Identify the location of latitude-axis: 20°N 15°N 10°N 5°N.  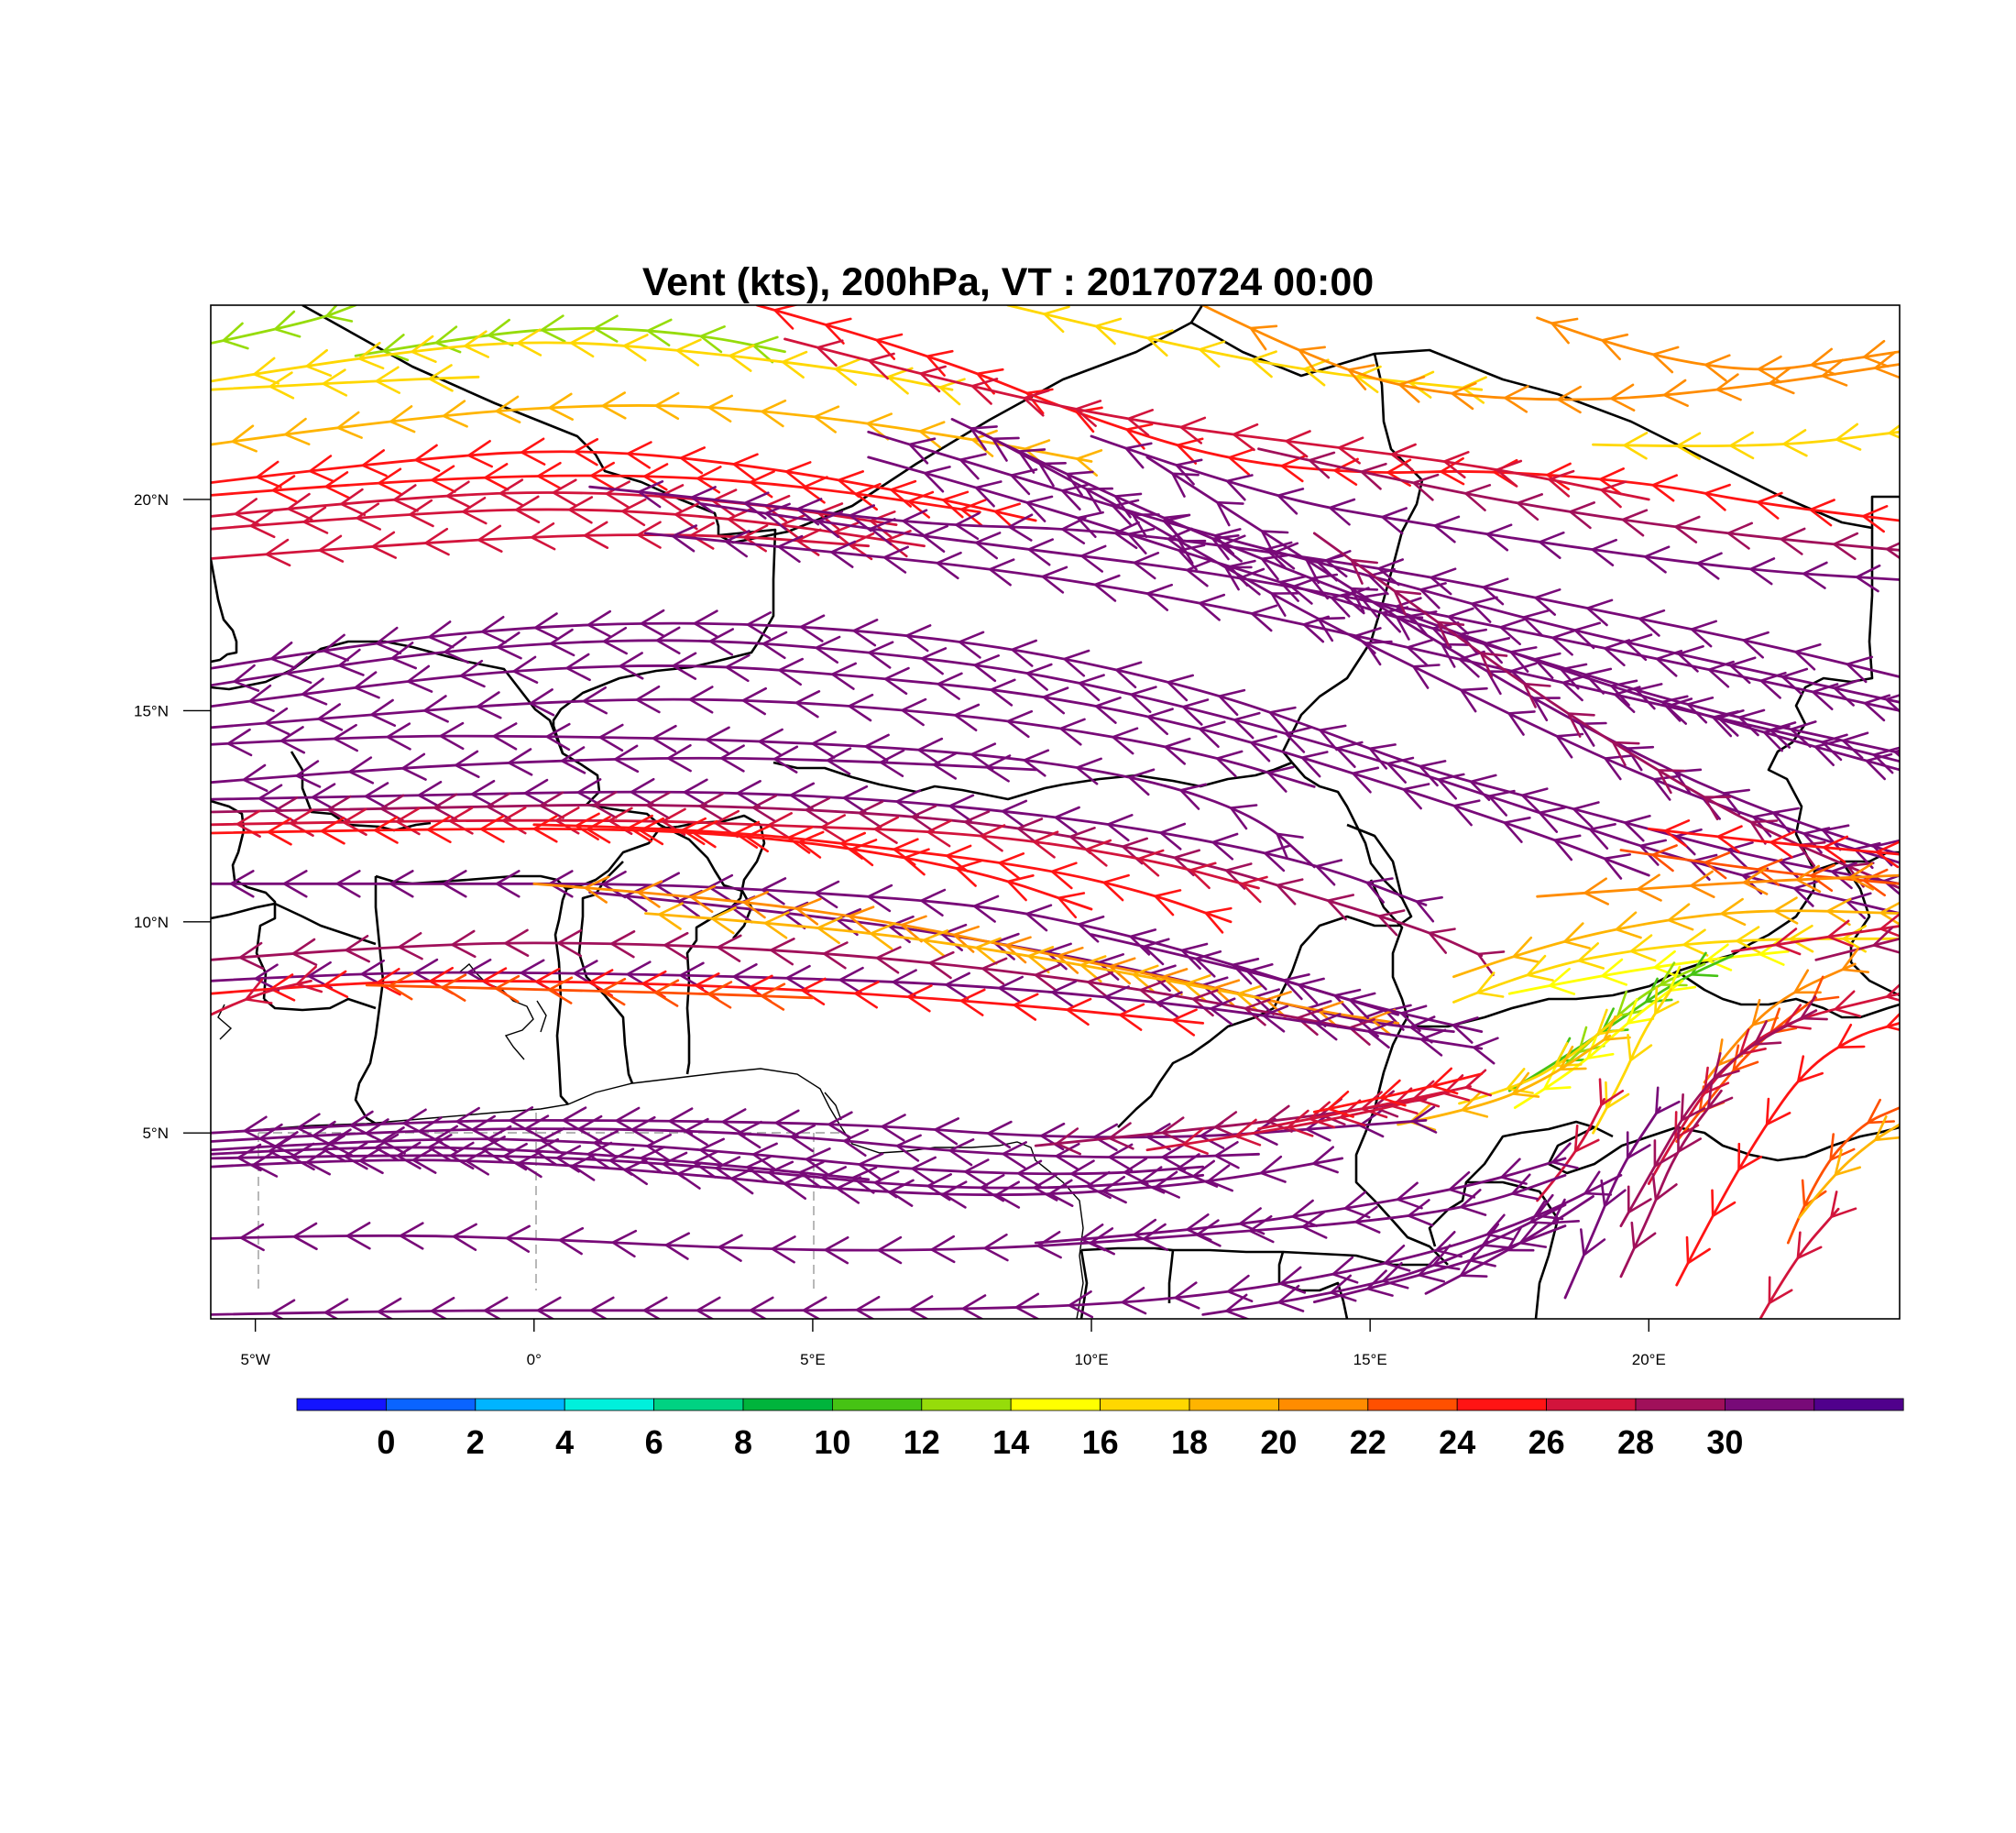
(172, 816).